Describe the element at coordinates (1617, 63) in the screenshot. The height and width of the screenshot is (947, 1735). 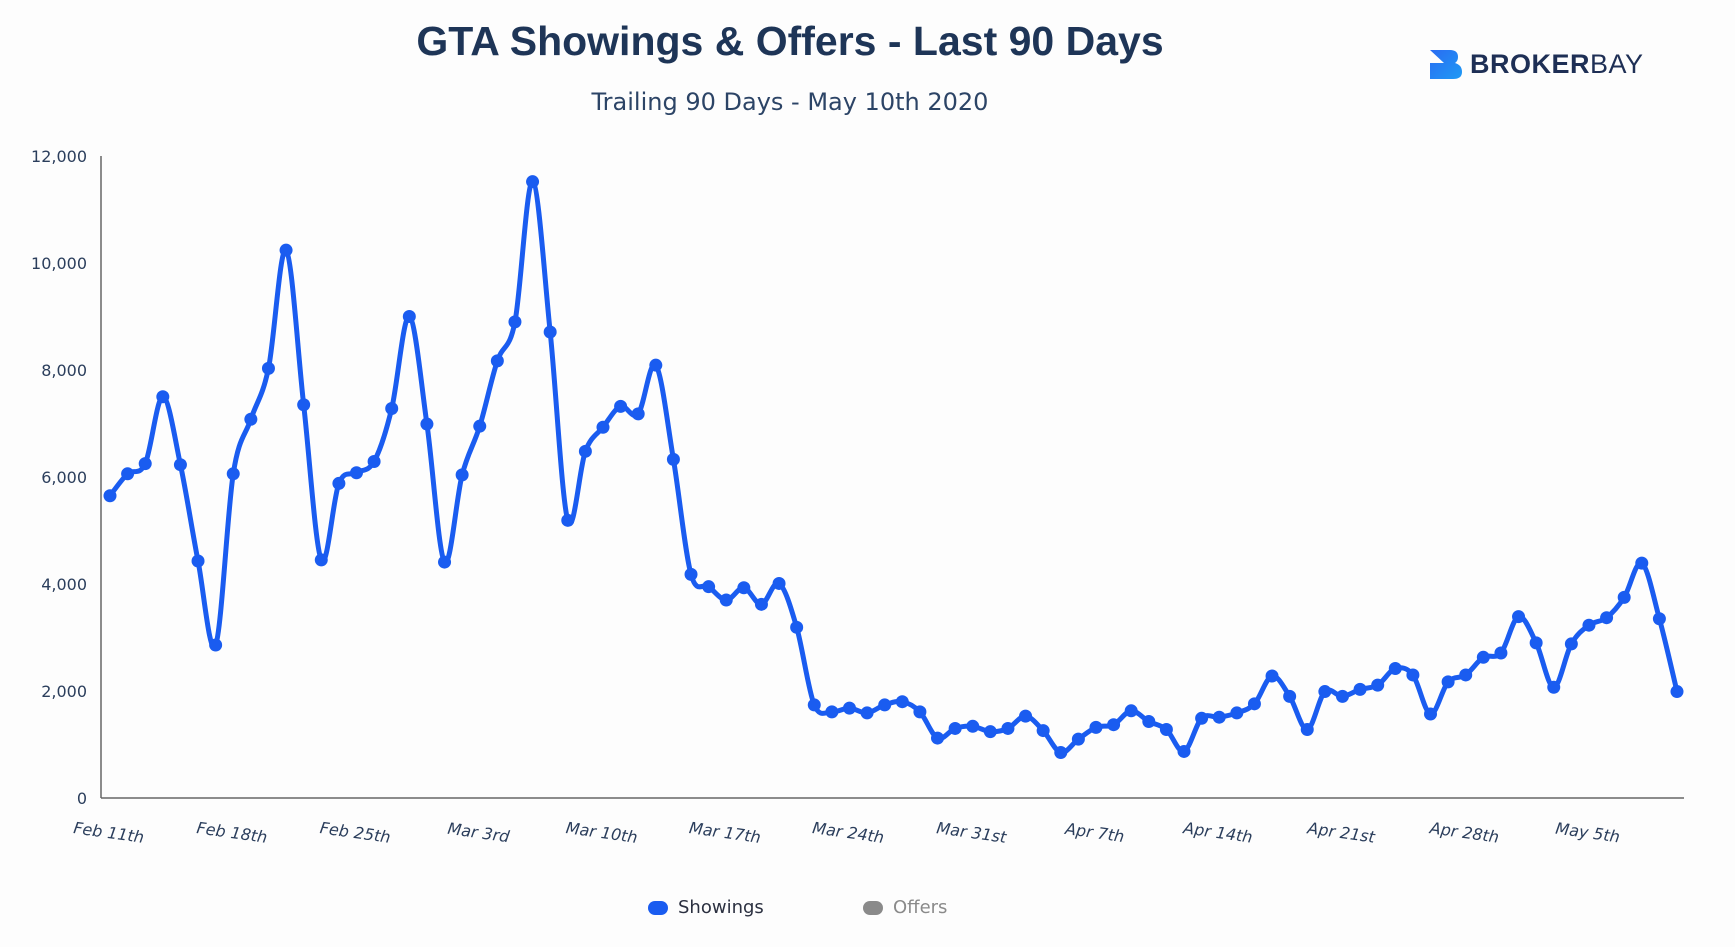
I see `brand-word-bay: BAY` at that location.